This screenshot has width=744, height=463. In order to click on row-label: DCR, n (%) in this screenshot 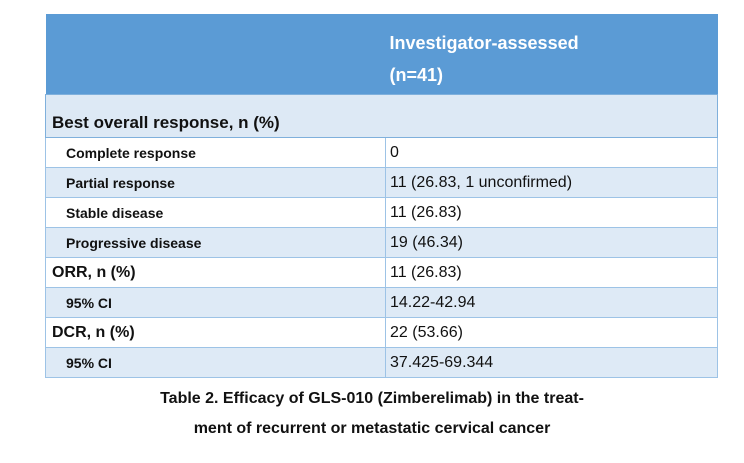, I will do `click(215, 332)`.